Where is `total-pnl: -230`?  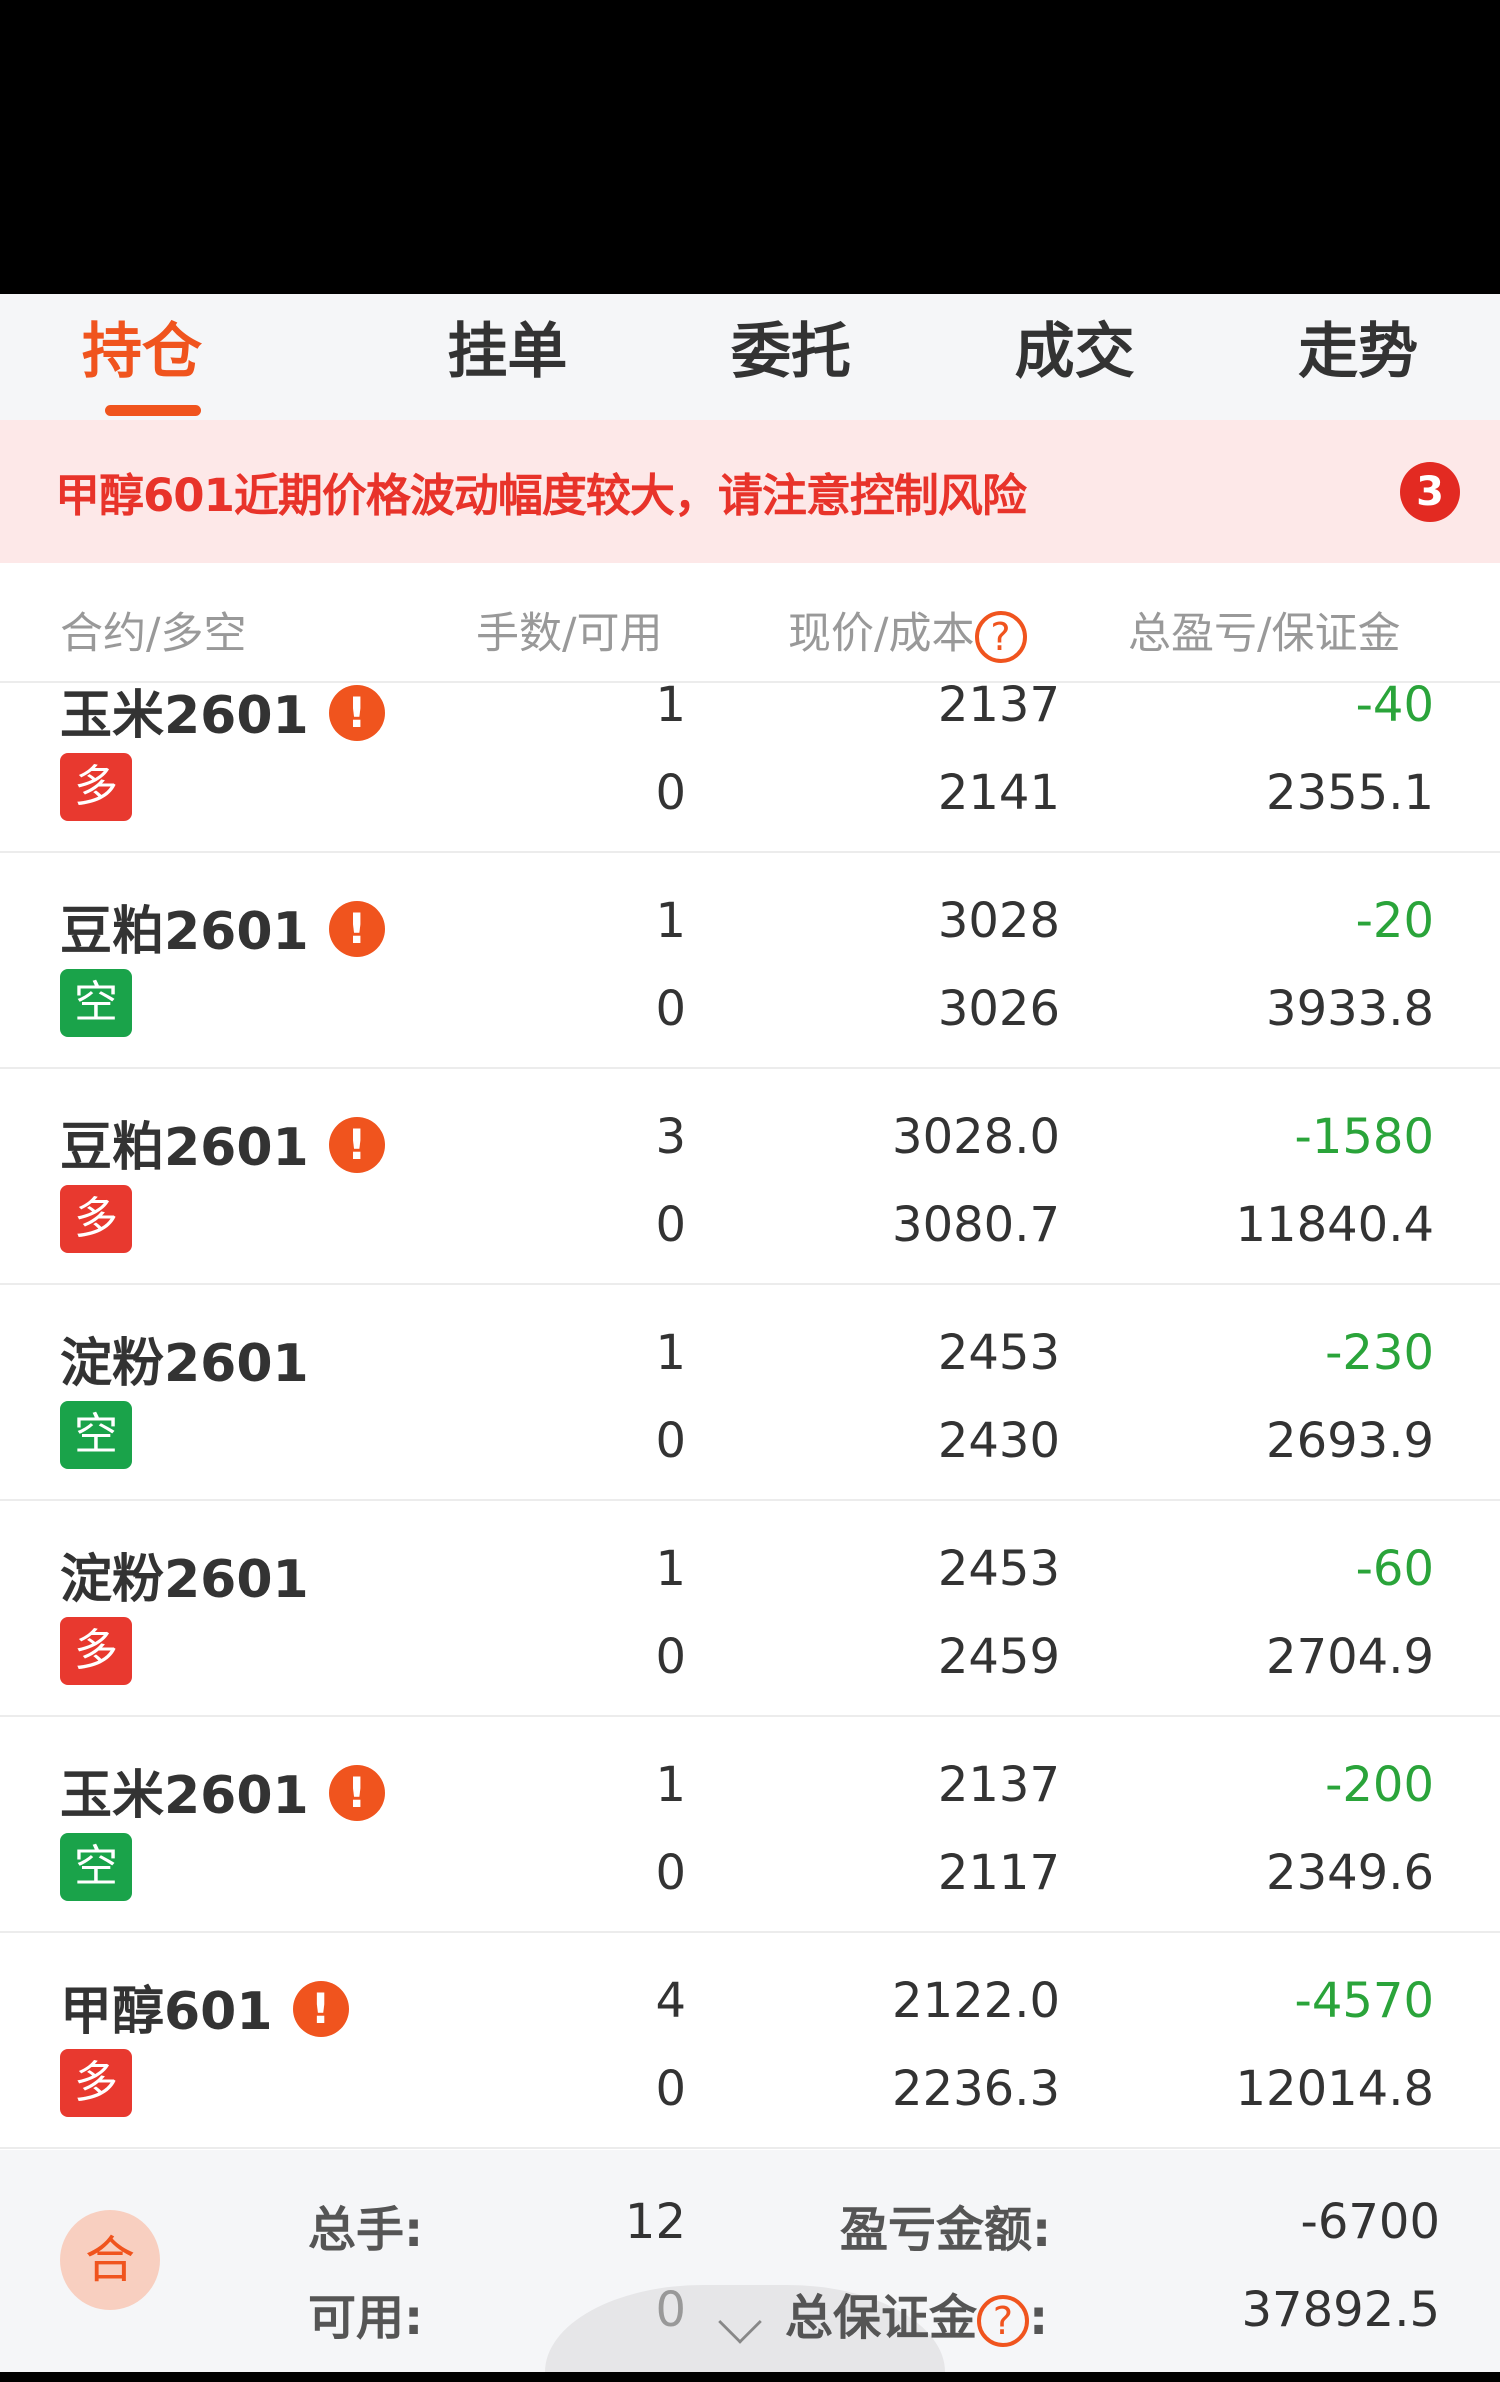
total-pnl: -230 is located at coordinates (1379, 1353).